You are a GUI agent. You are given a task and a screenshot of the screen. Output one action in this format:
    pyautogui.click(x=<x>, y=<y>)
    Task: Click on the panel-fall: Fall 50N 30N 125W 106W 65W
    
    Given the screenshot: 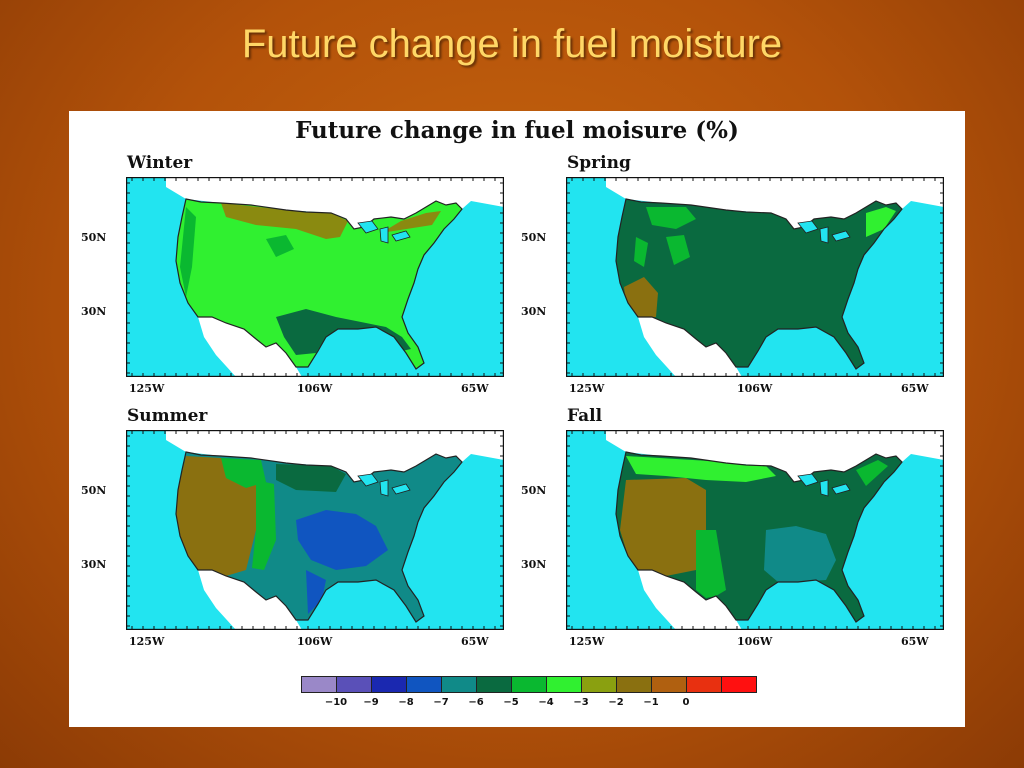 What is the action you would take?
    pyautogui.click(x=729, y=527)
    